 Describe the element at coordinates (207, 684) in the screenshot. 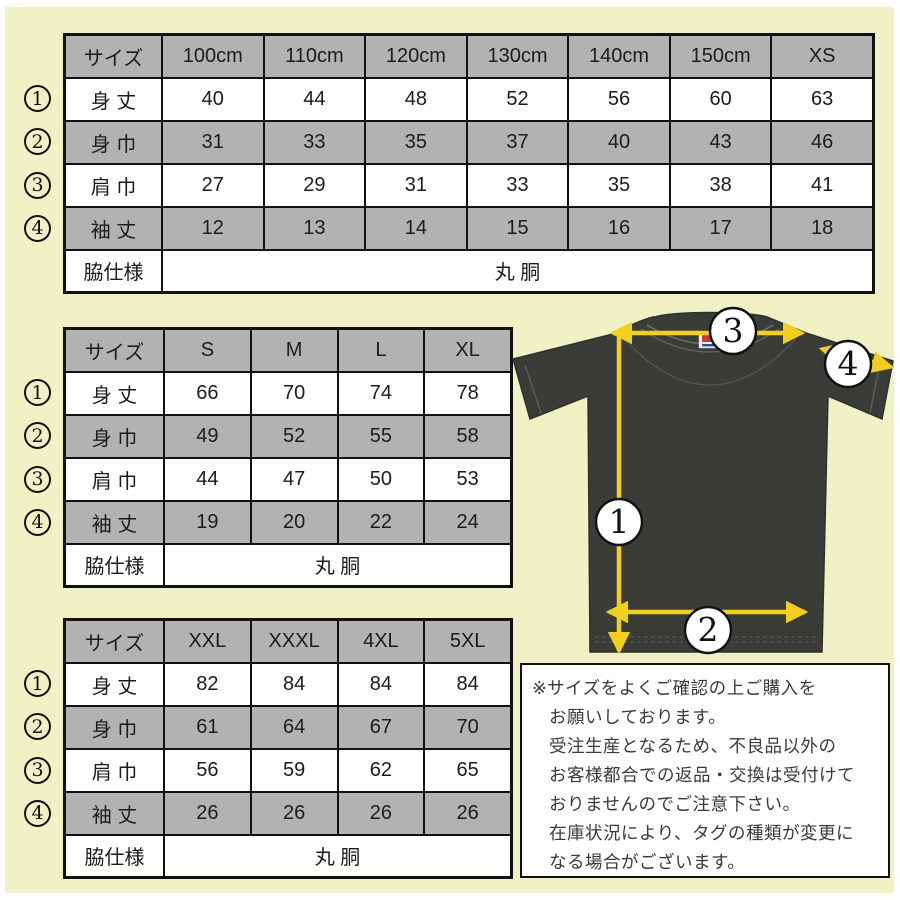

I see `measurement-value: 82` at that location.